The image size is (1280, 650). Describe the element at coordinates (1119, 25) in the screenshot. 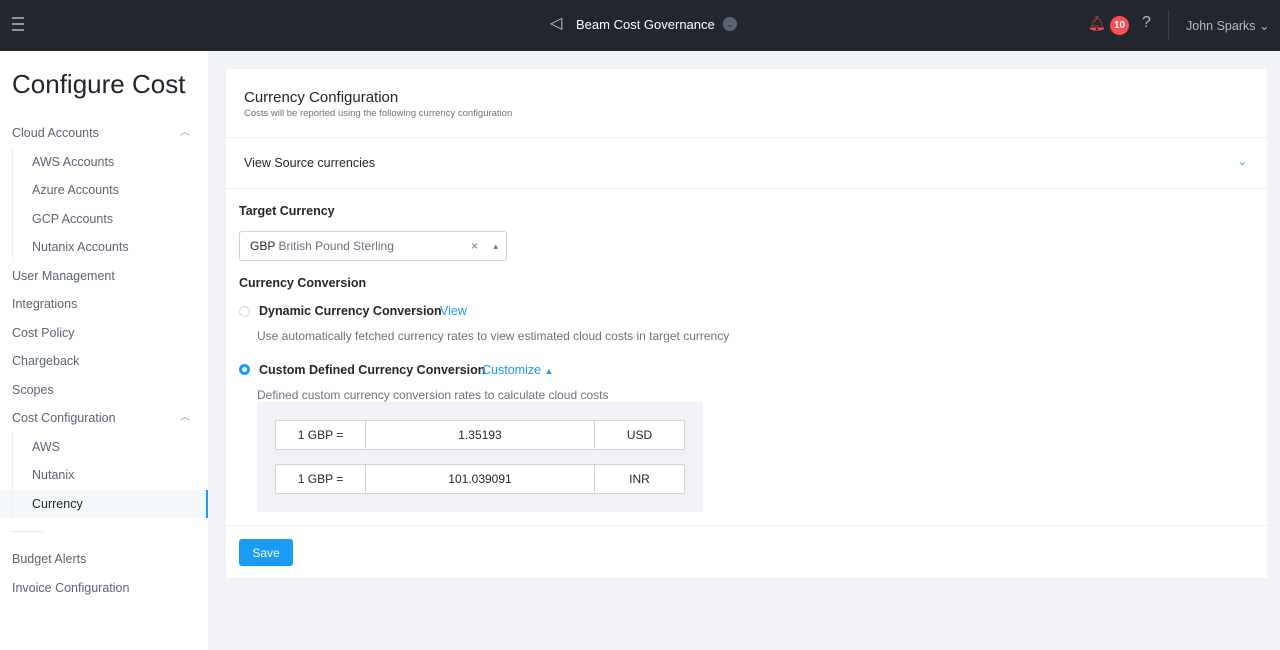

I see `notification-badge: 10` at that location.